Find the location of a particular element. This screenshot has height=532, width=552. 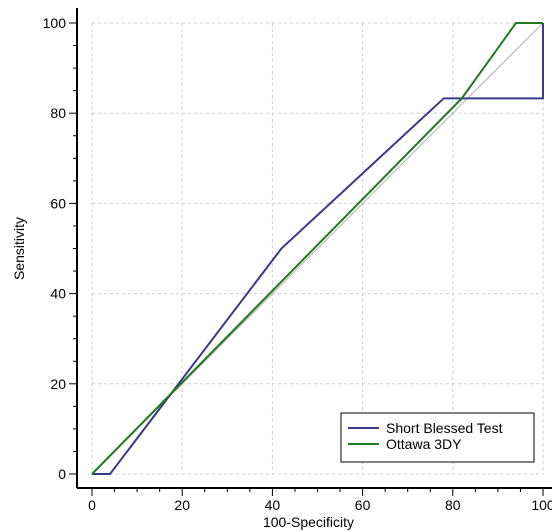

y-axis-title: Sensitivity is located at coordinates (19, 248).